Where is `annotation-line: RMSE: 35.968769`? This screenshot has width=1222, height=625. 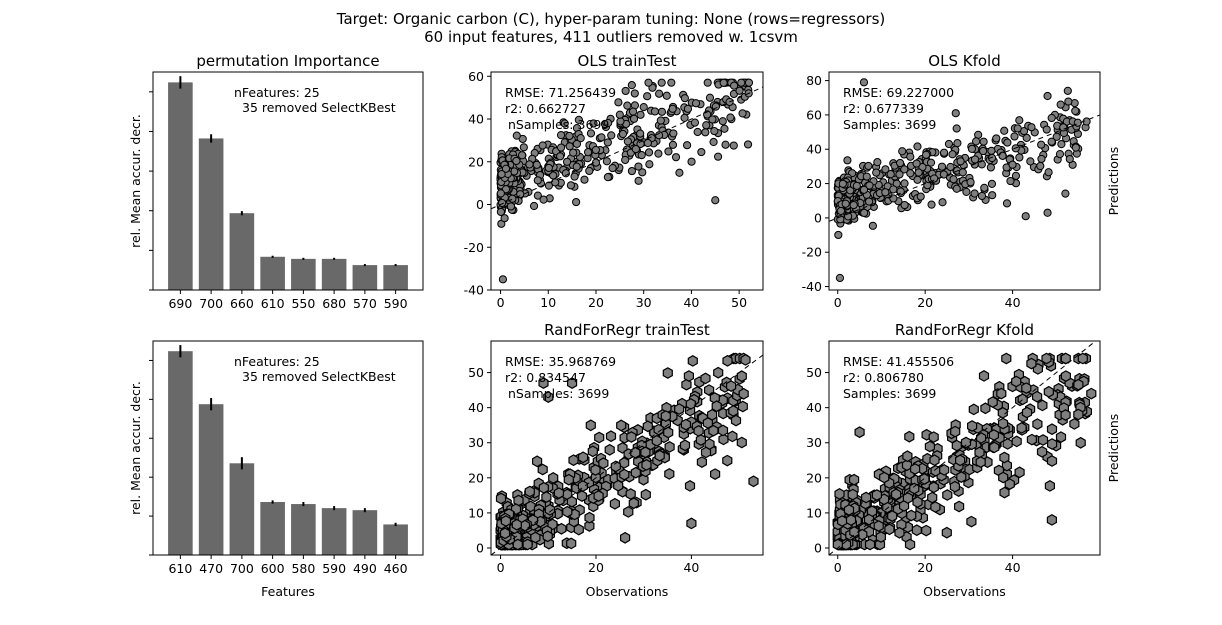
annotation-line: RMSE: 35.968769 is located at coordinates (560, 361).